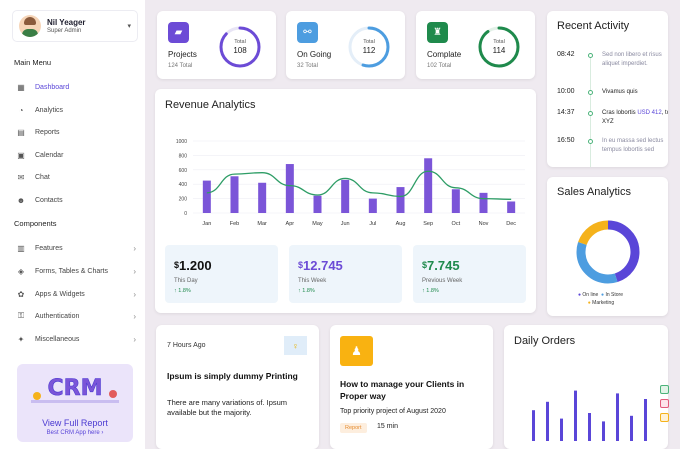 This screenshot has height=449, width=680. I want to click on sidebar-item-forms: ◈ Forms, Tables & Charts ›, so click(76, 271).